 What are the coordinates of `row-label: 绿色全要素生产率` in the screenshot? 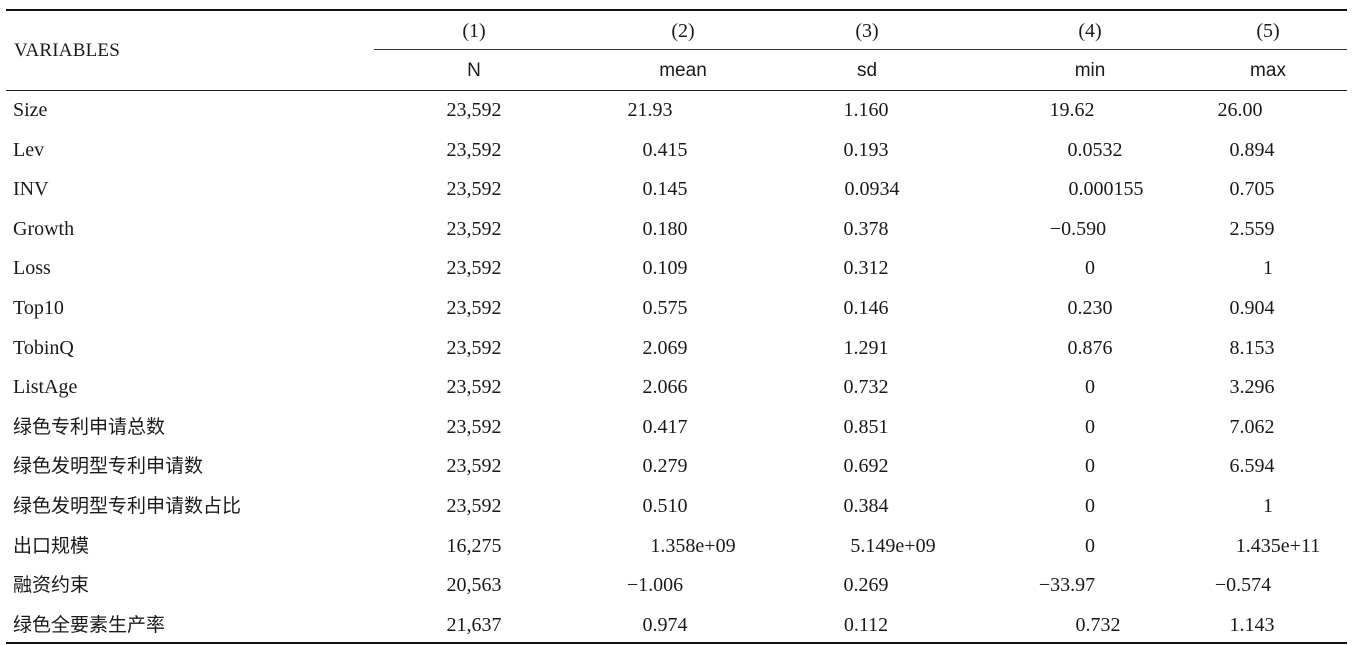 It's located at (89, 625).